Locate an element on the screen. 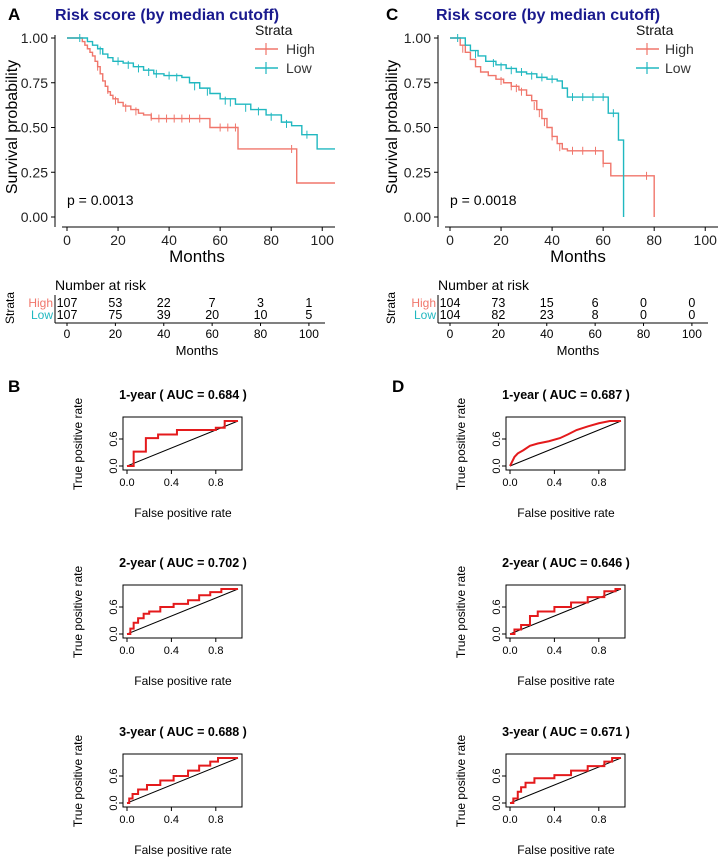  legend-label-low-c: Low is located at coordinates (678, 68).